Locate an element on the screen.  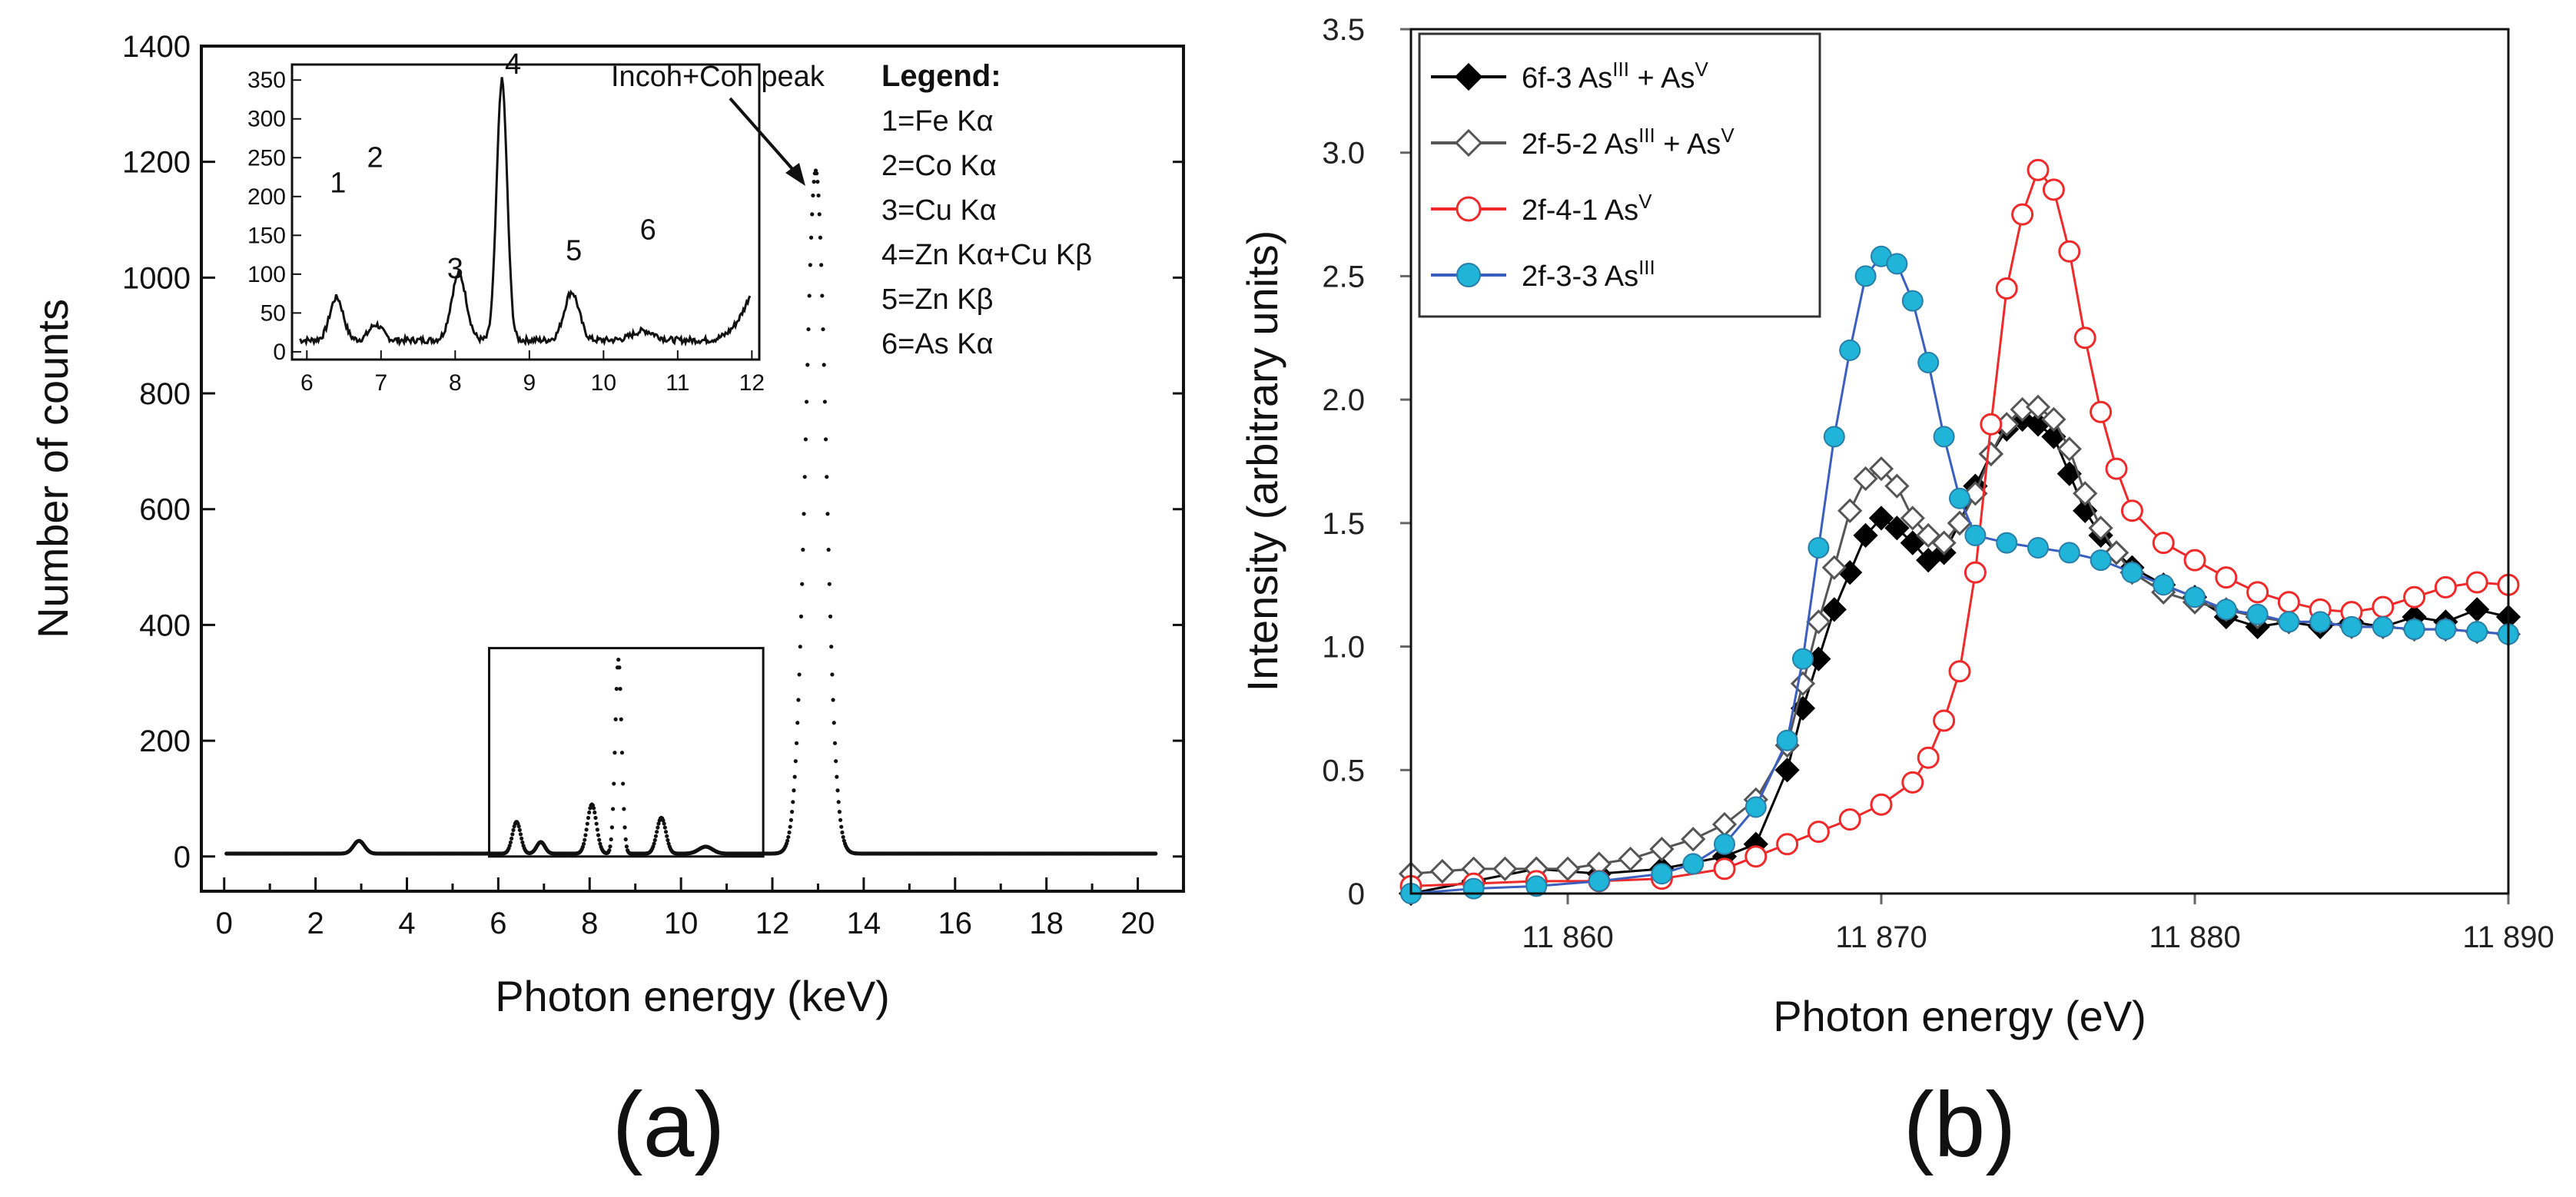
legend-marker is located at coordinates (1469, 209).